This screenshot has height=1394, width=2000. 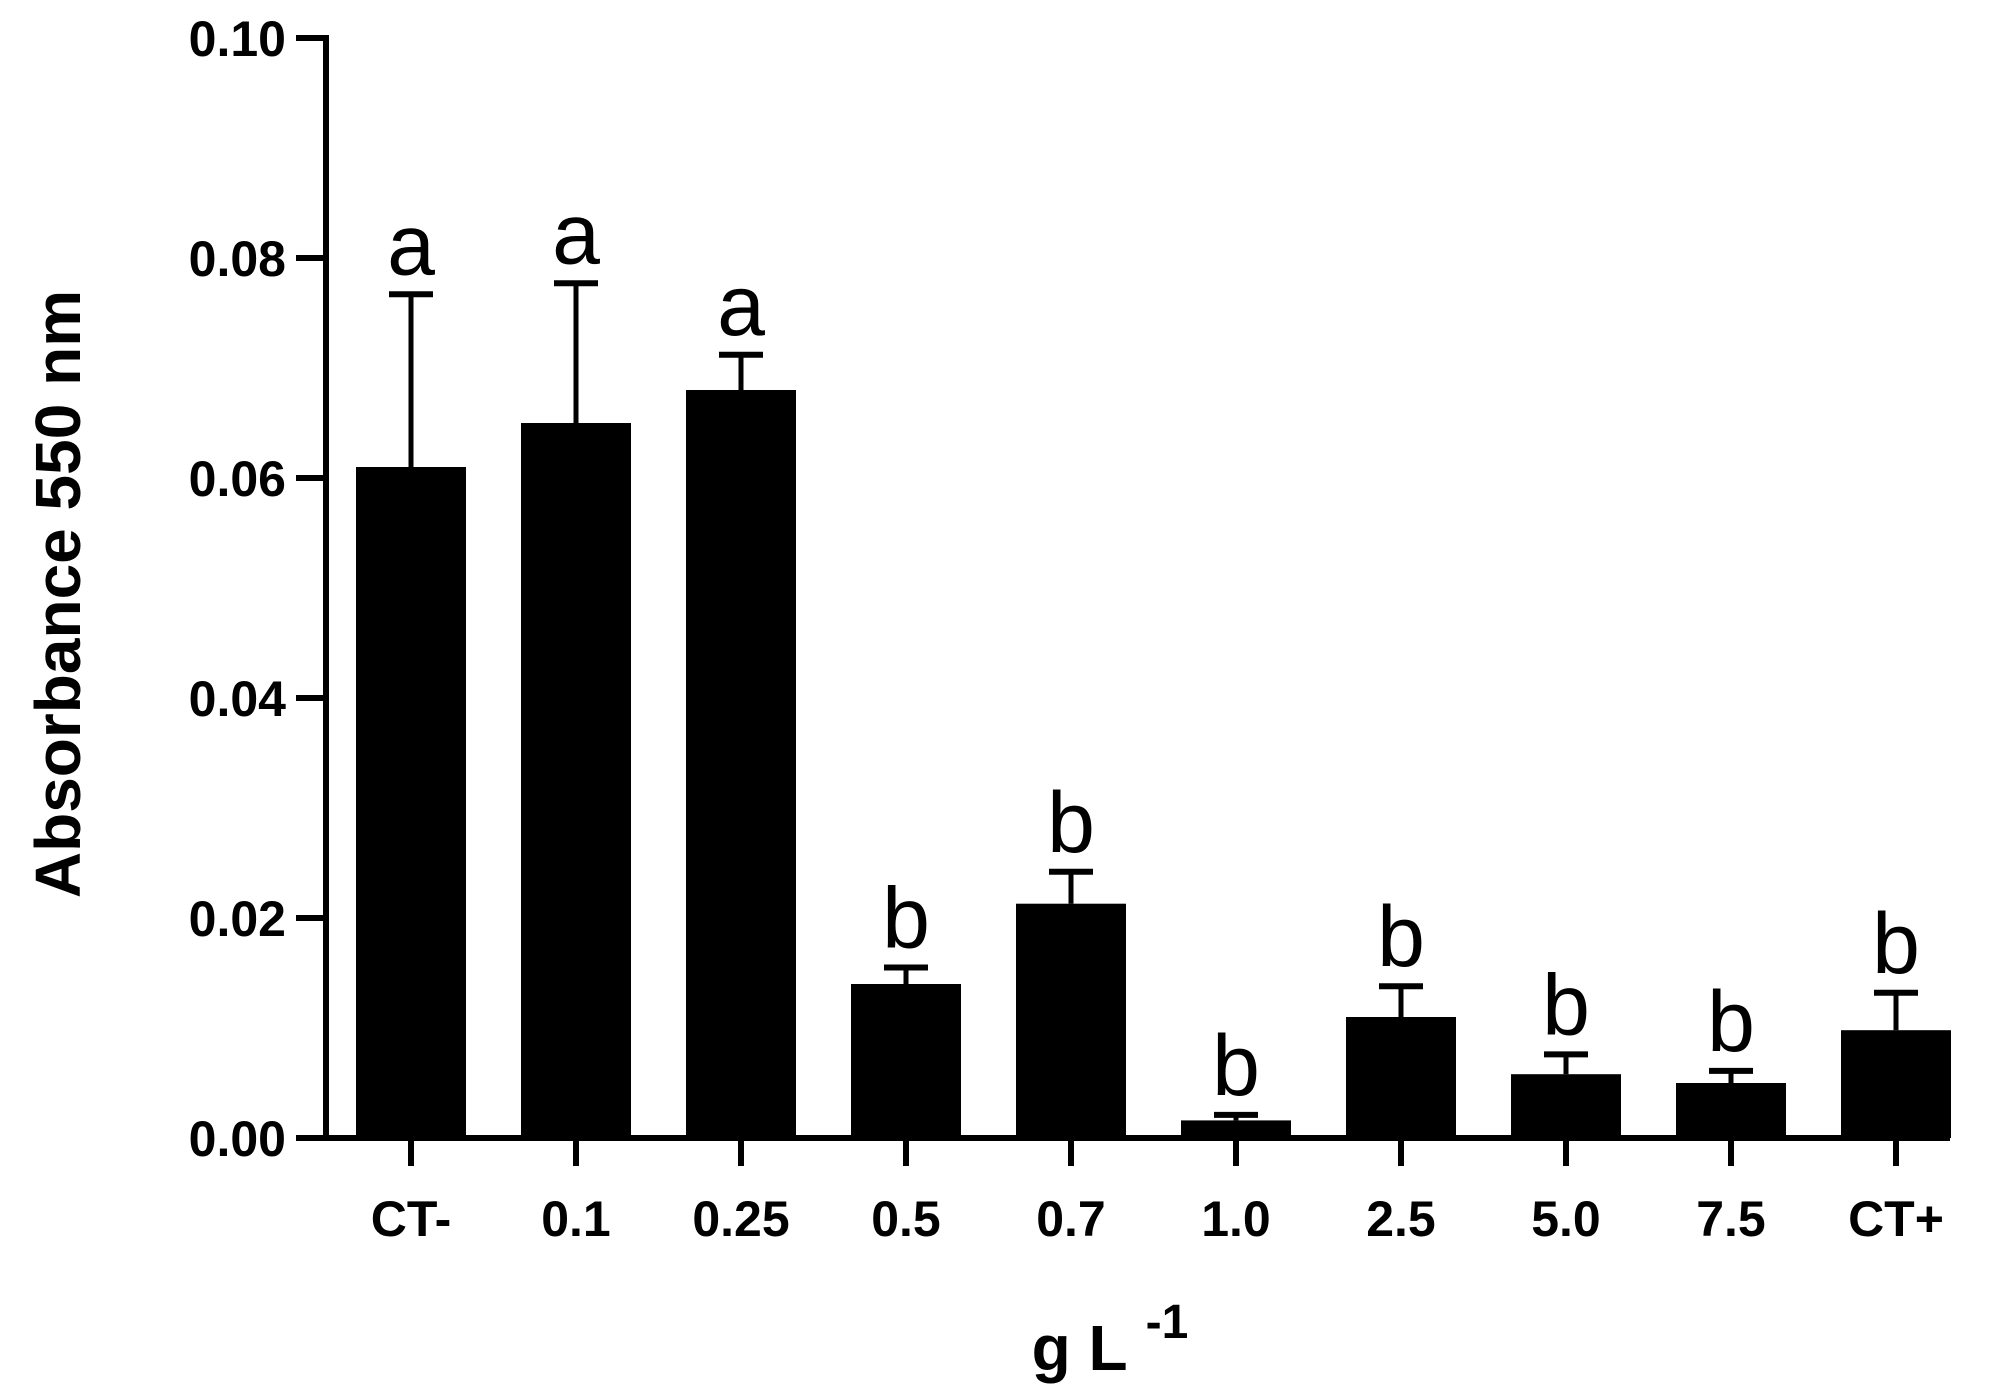 I want to click on y-tick-label-2: 0.04, so click(x=238, y=699).